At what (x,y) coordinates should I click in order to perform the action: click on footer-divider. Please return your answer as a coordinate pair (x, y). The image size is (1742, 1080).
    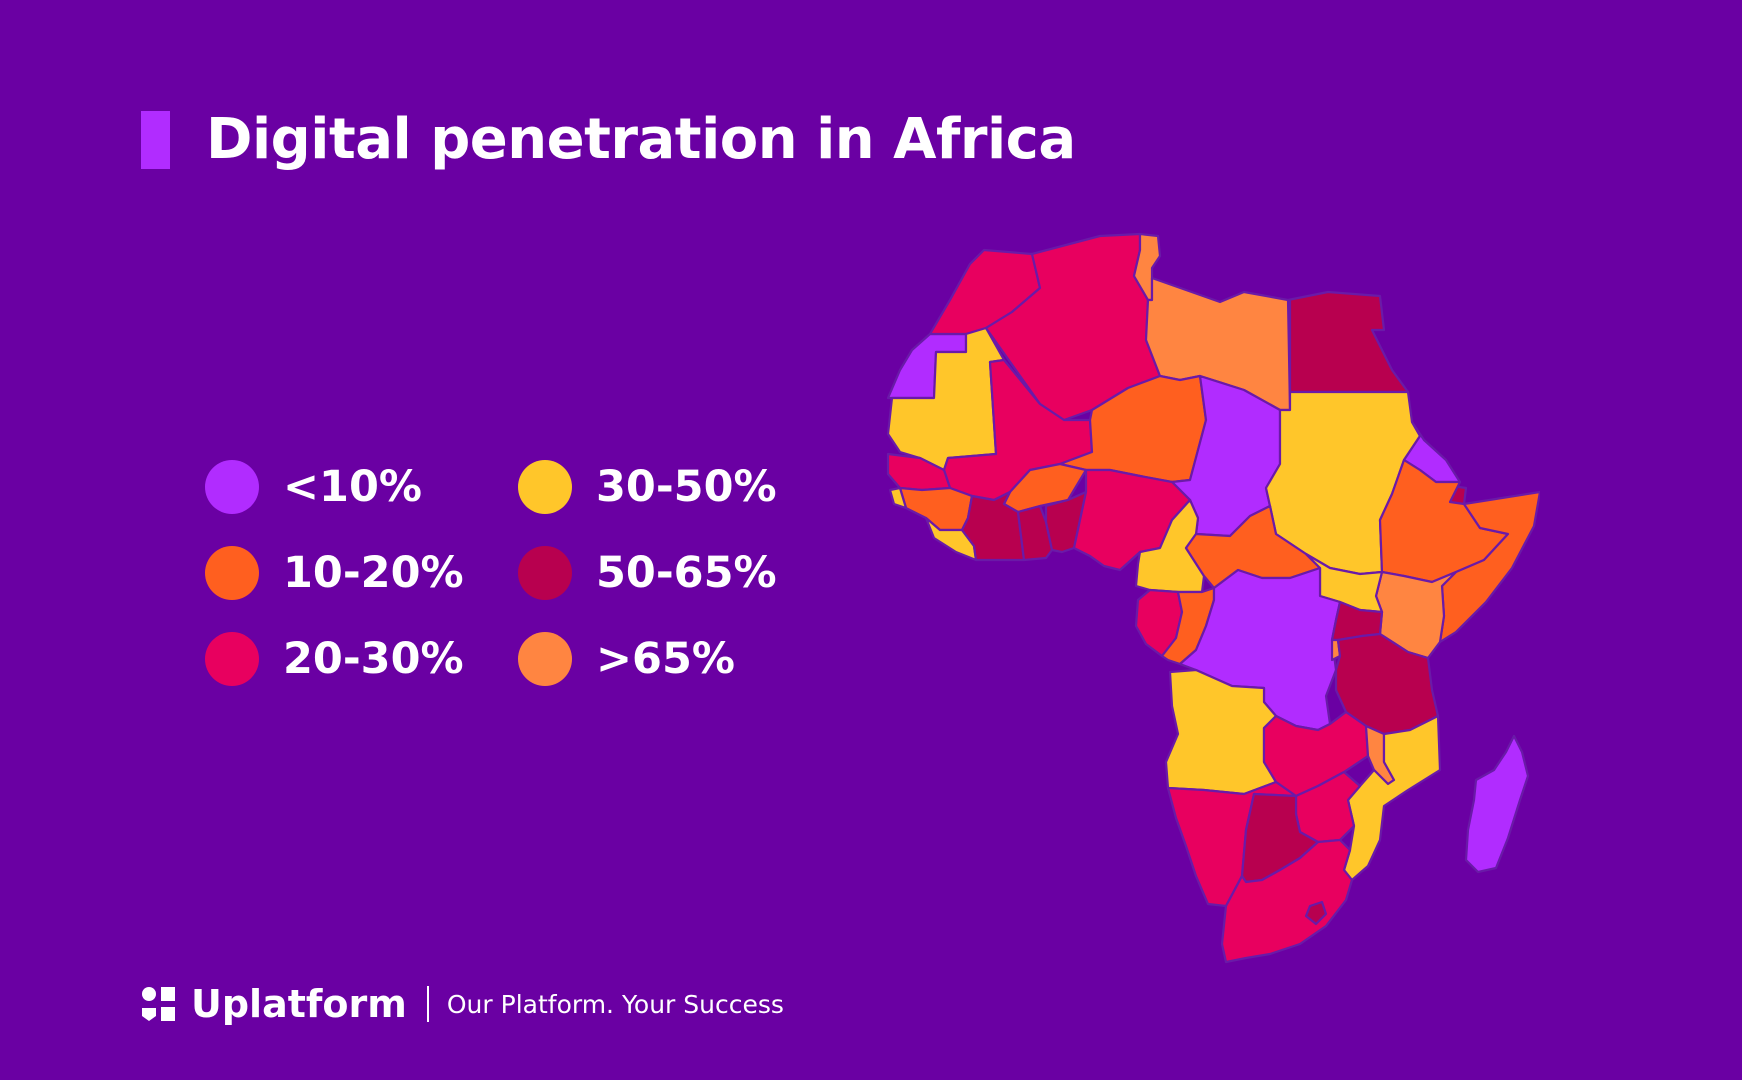
    Looking at the image, I should click on (427, 1004).